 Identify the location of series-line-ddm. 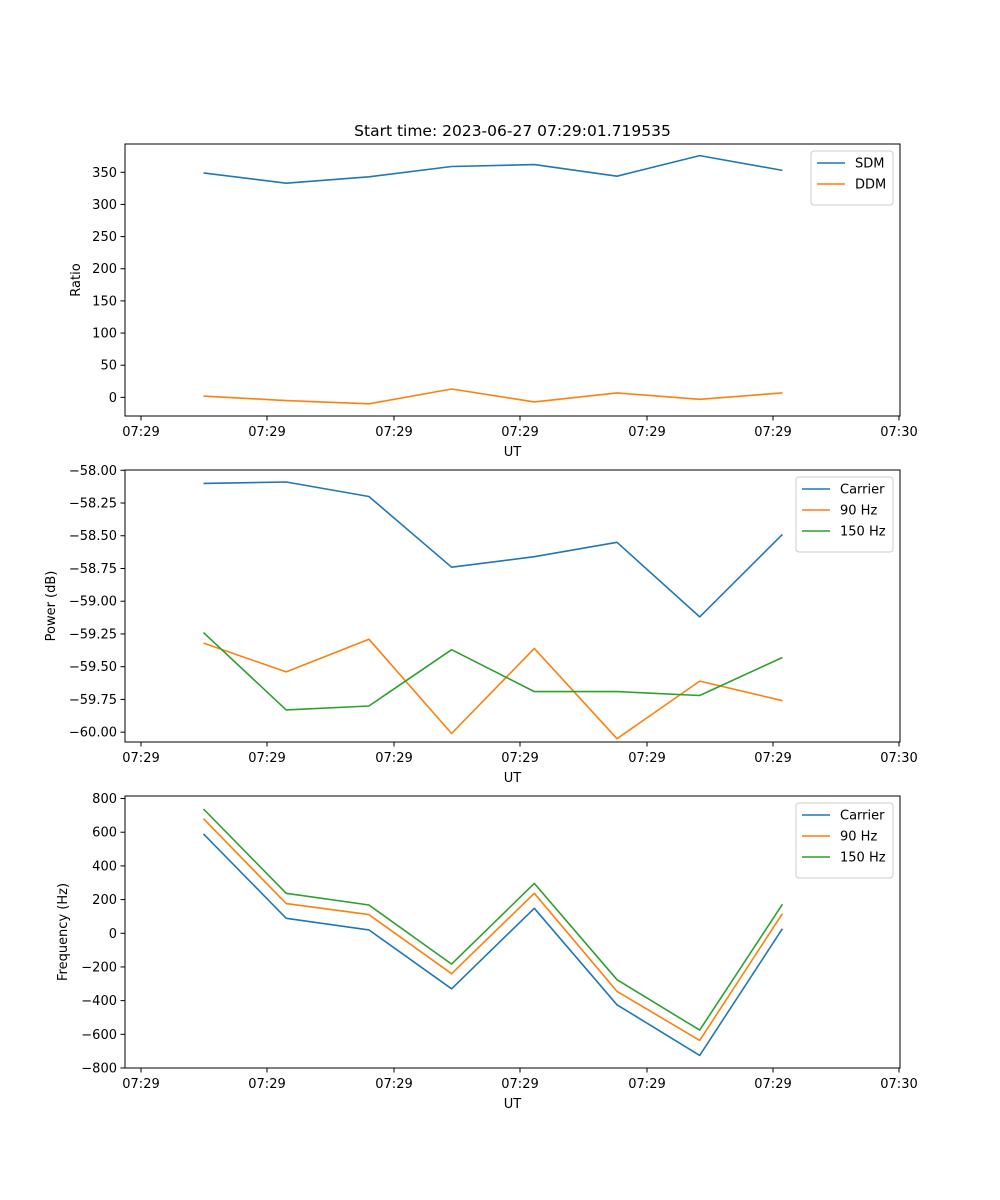
(493, 396).